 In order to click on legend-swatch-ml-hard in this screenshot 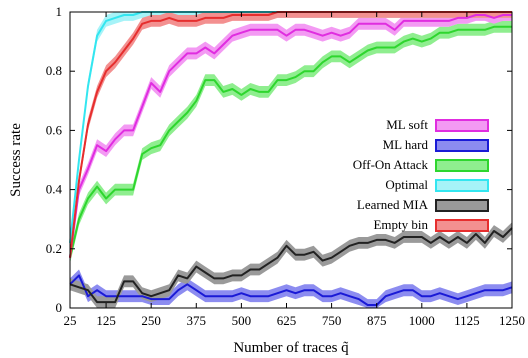, I will do `click(462, 145)`.